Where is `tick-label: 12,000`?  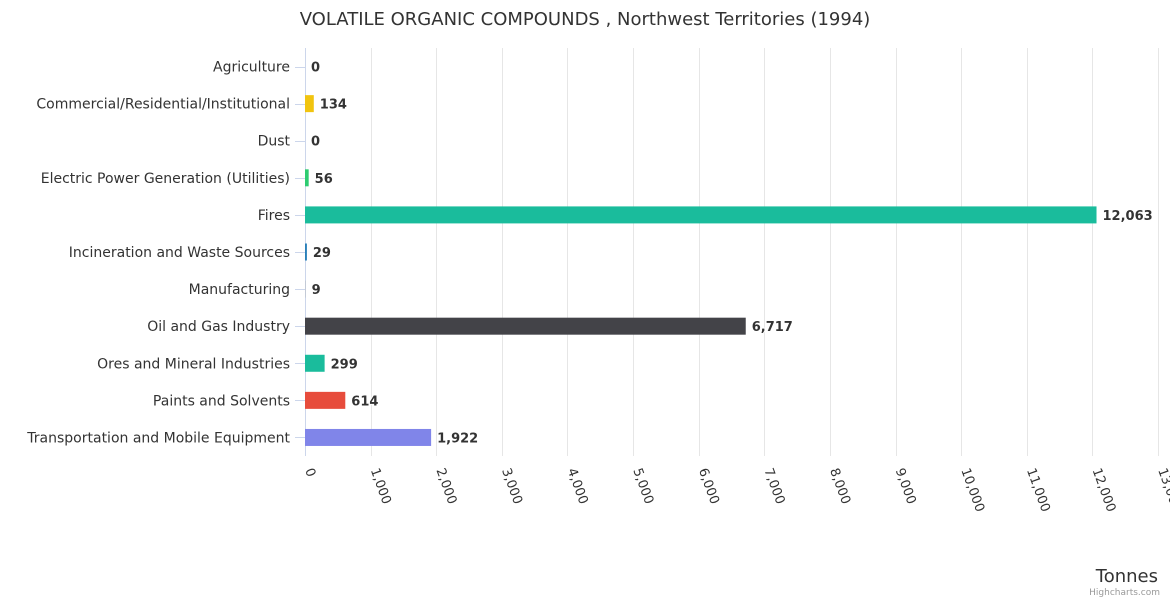 tick-label: 12,000 is located at coordinates (1104, 490).